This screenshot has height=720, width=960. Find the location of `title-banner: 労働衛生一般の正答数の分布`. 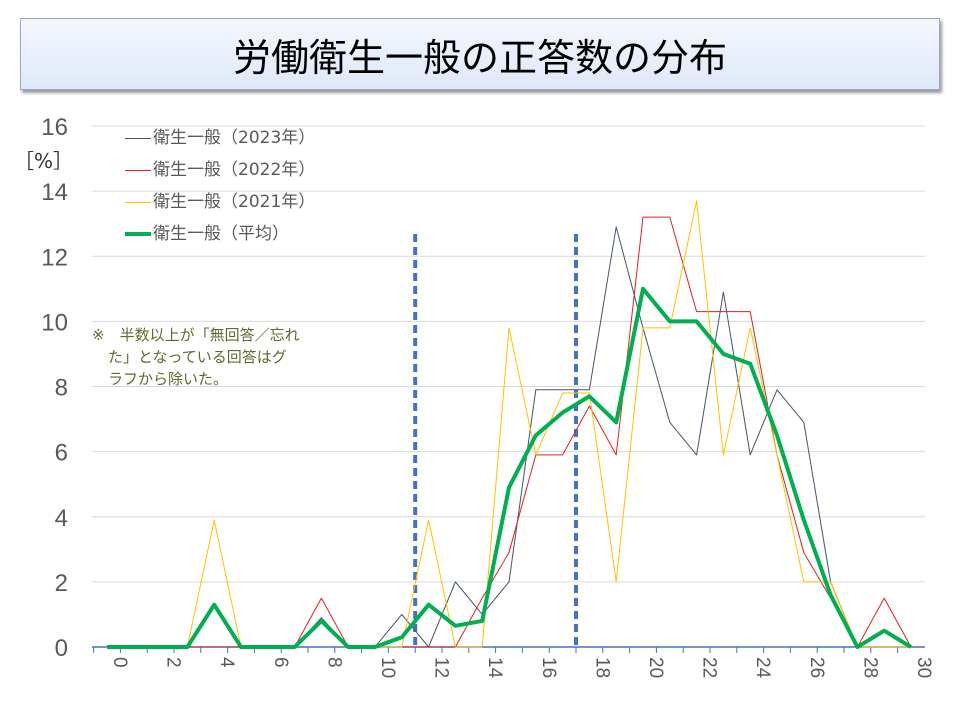

title-banner: 労働衛生一般の正答数の分布 is located at coordinates (480, 54).